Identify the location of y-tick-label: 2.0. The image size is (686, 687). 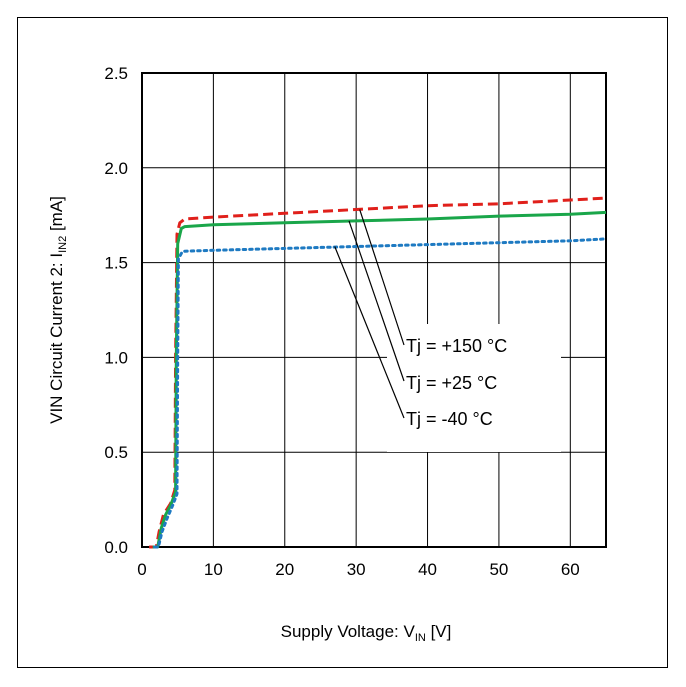
(116, 168).